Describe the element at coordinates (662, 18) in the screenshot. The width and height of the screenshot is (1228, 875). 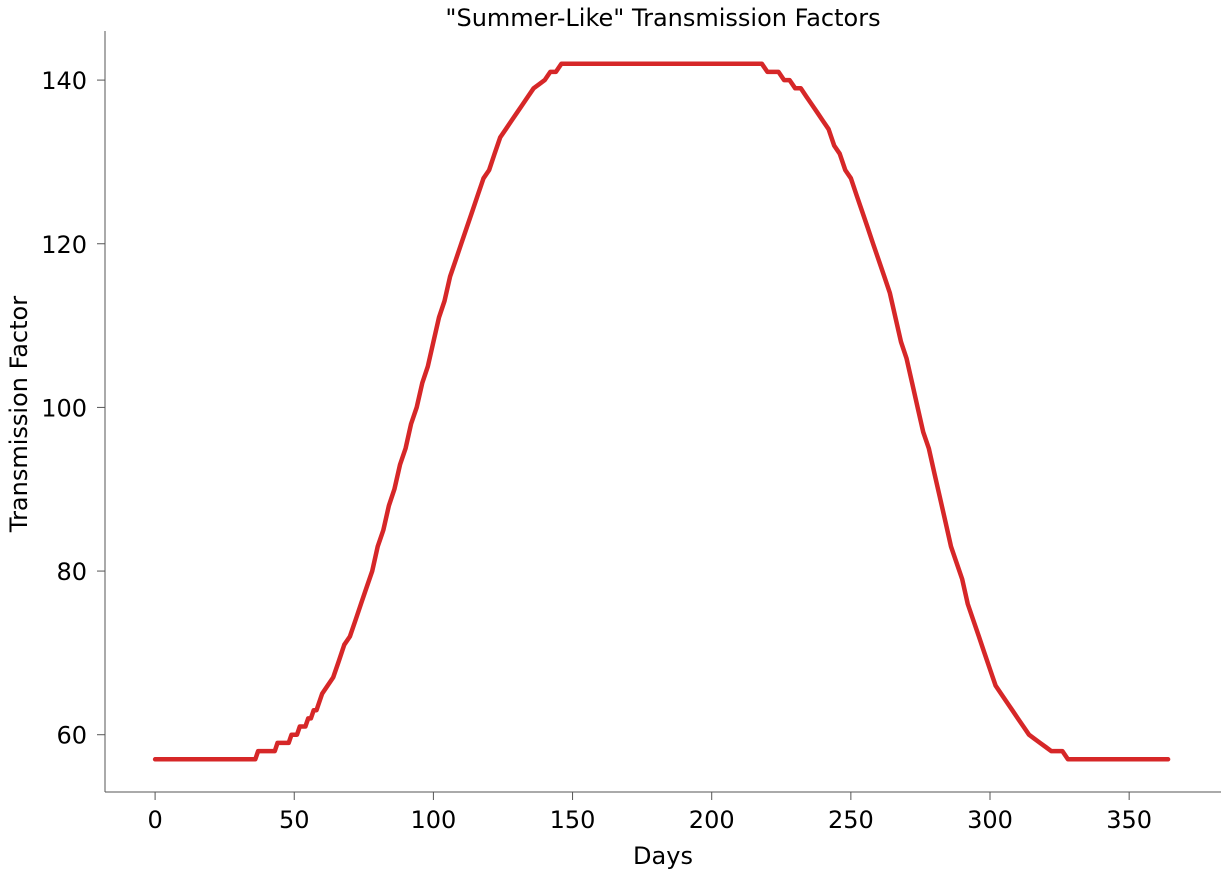
I see `chart-title: "Summer-Like" Transmission Factors` at that location.